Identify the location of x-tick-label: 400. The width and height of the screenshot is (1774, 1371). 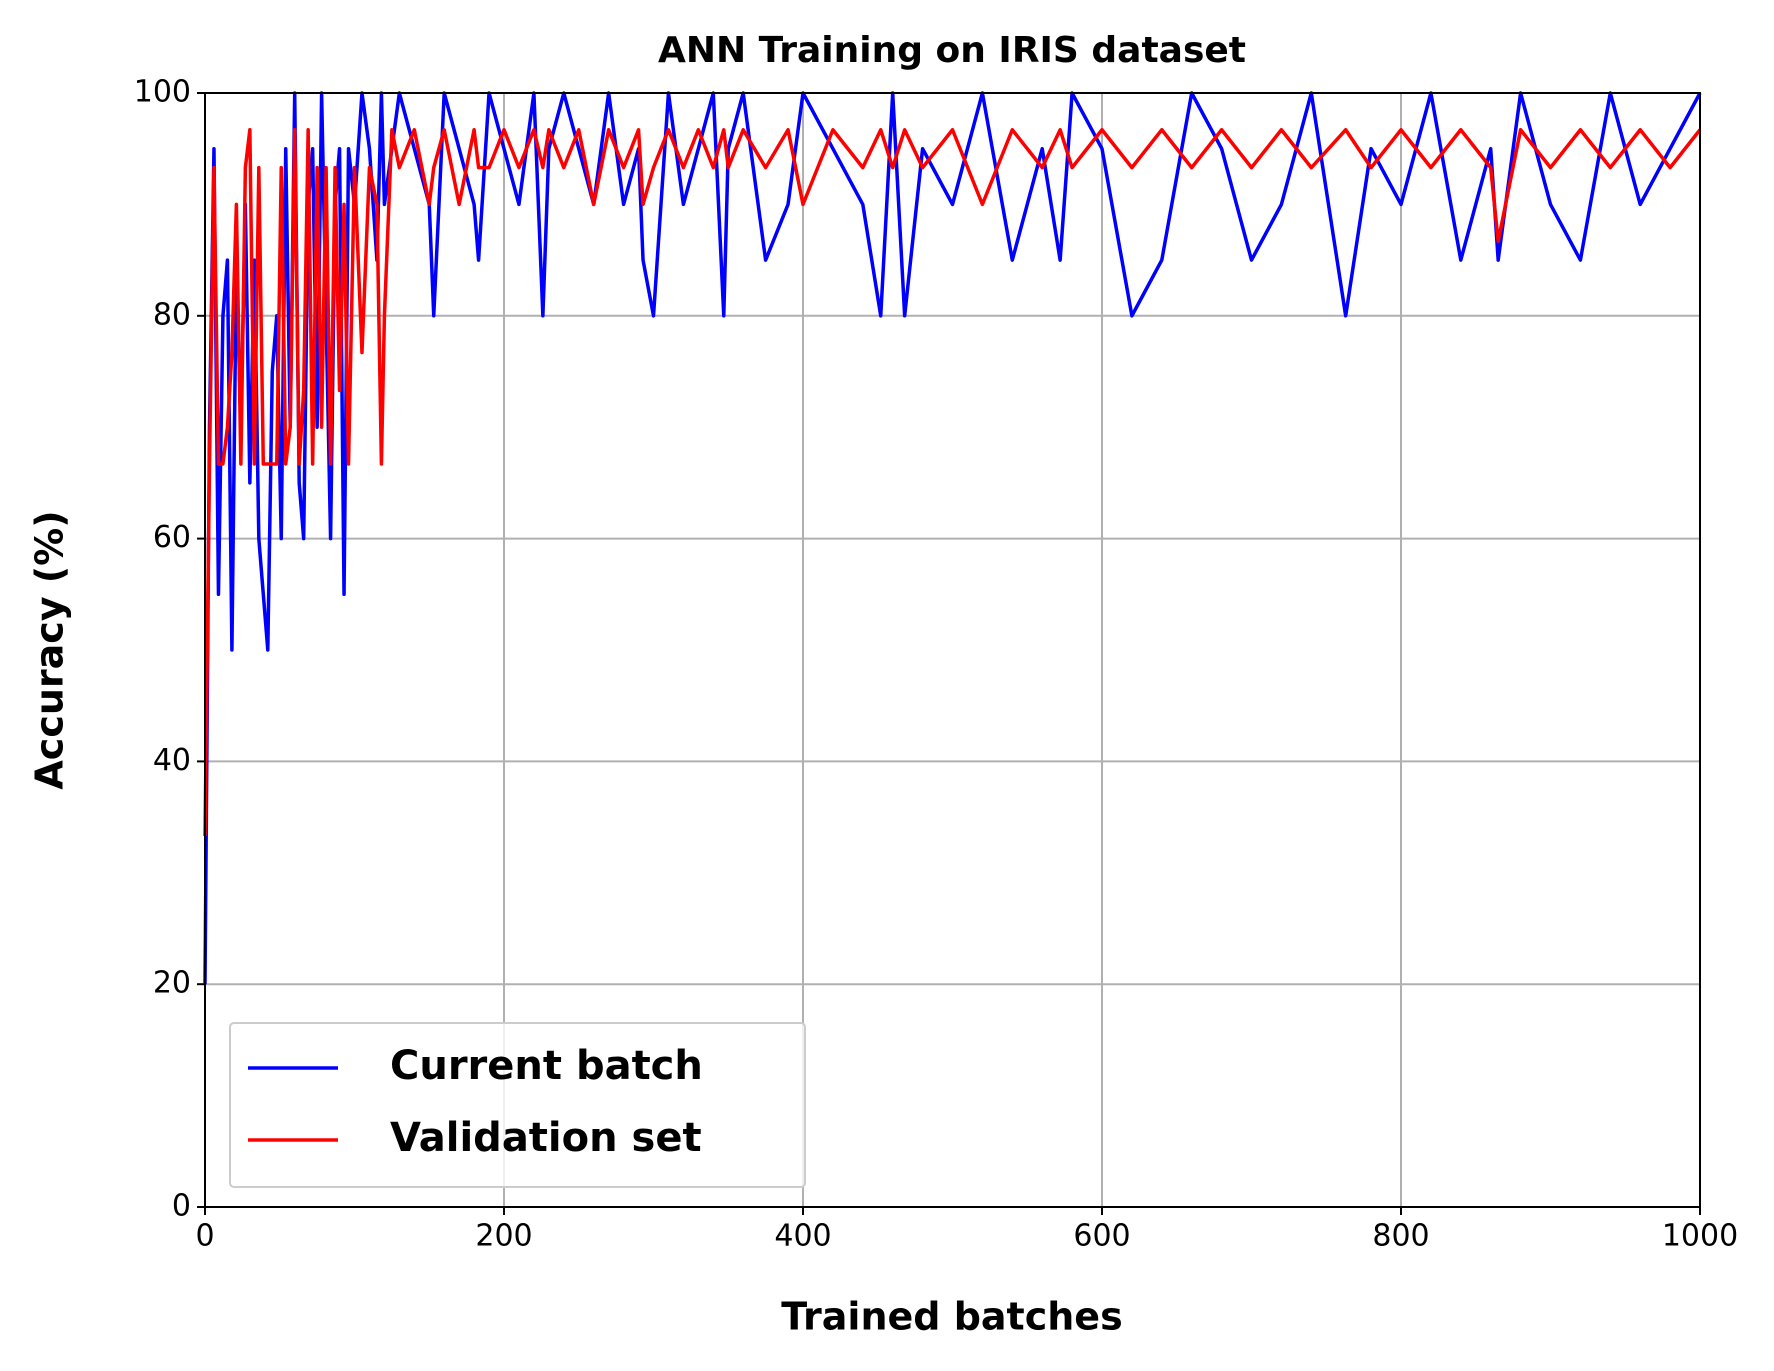
(802, 1236).